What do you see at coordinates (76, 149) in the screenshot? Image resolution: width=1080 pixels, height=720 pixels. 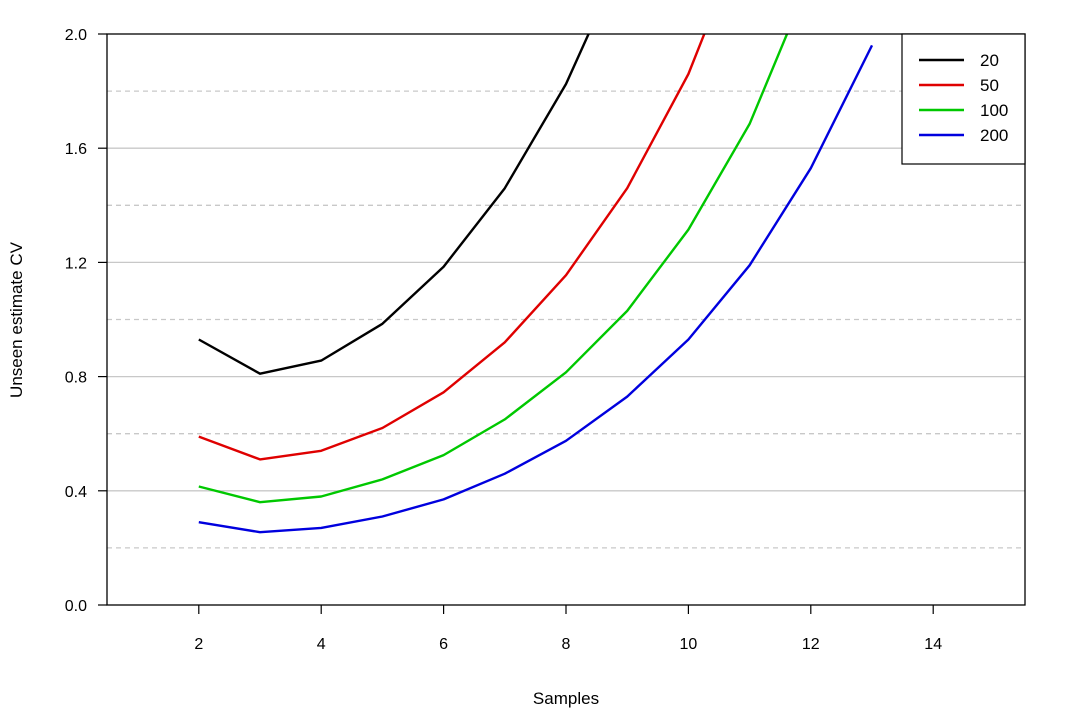 I see `y-tick-label: 1.6` at bounding box center [76, 149].